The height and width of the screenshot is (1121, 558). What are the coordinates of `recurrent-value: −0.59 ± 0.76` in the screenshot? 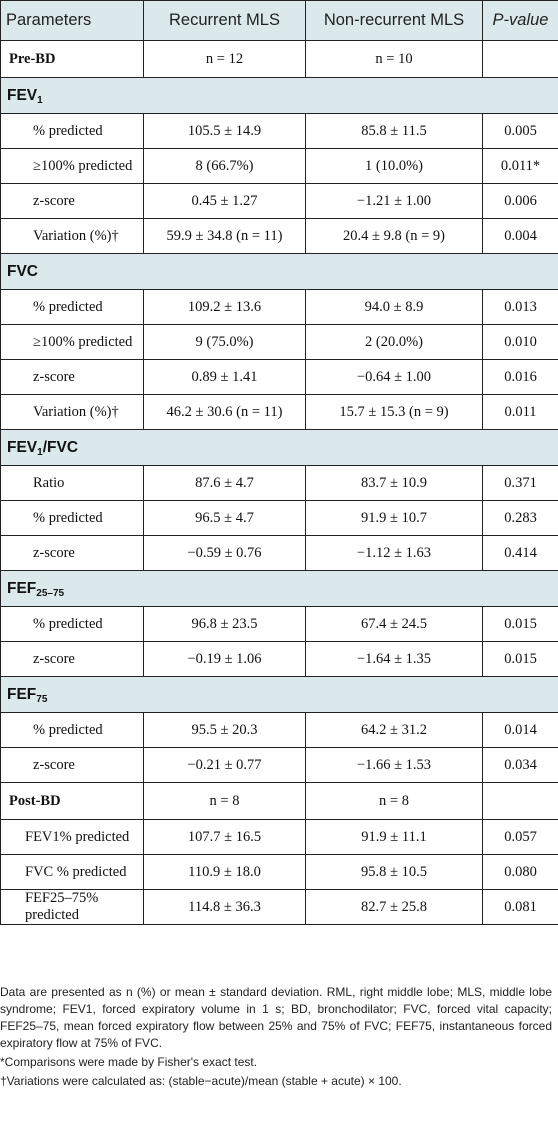 It's located at (224, 553).